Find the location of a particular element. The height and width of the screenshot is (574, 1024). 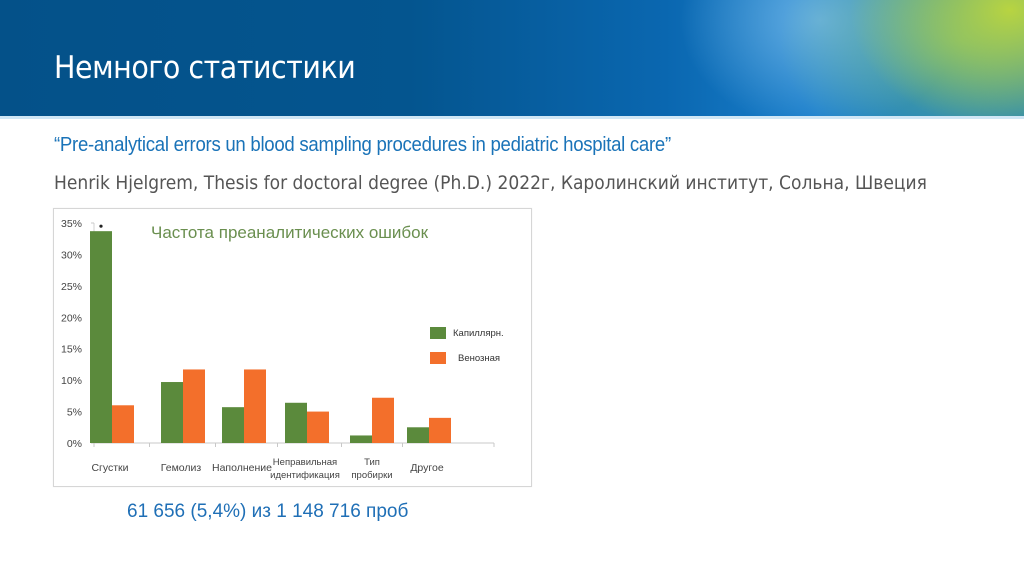

y-tick-label: 30% is located at coordinates (71, 255).